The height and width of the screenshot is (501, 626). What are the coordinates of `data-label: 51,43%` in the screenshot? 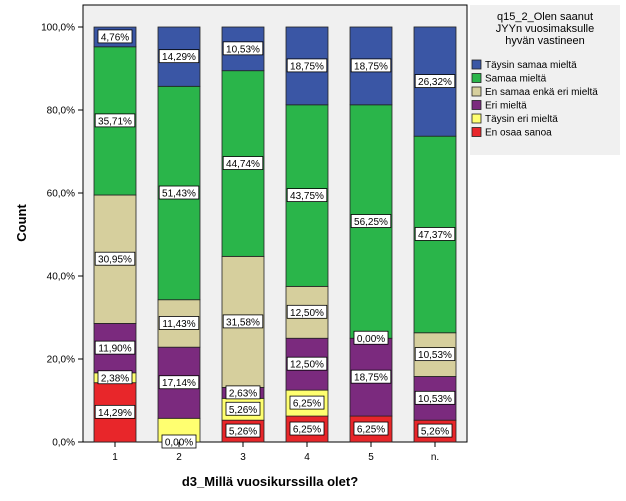 It's located at (179, 194).